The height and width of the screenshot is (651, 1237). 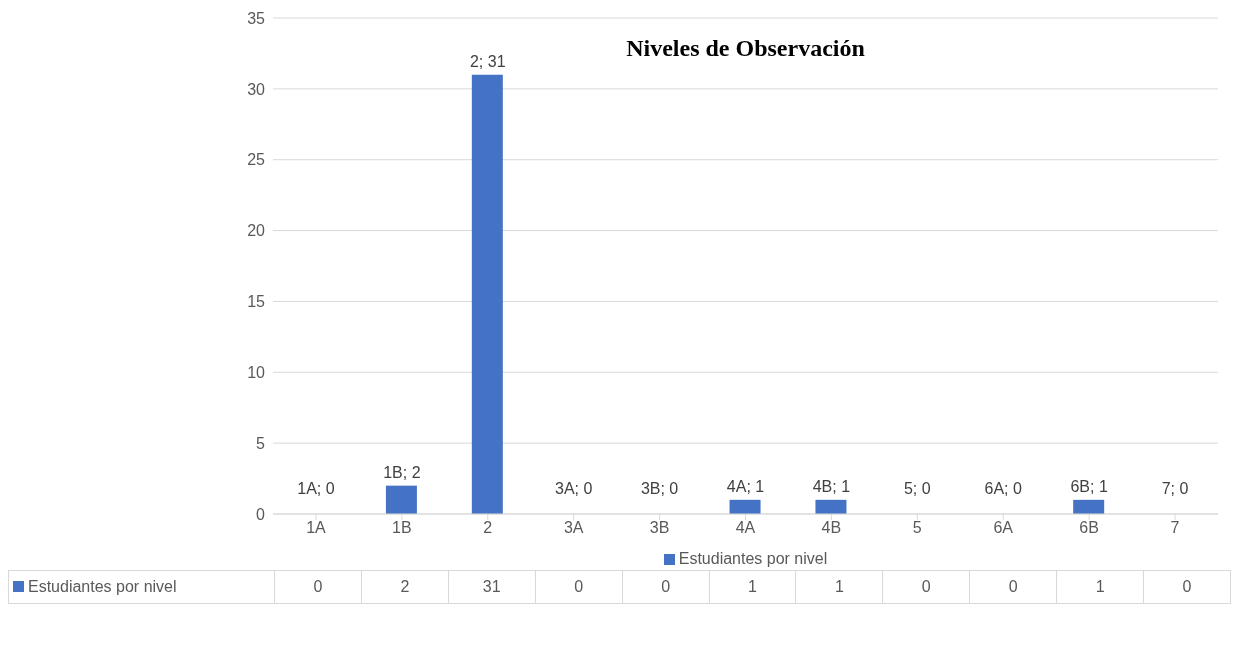 I want to click on annotation: 6A; 0, so click(x=1003, y=488).